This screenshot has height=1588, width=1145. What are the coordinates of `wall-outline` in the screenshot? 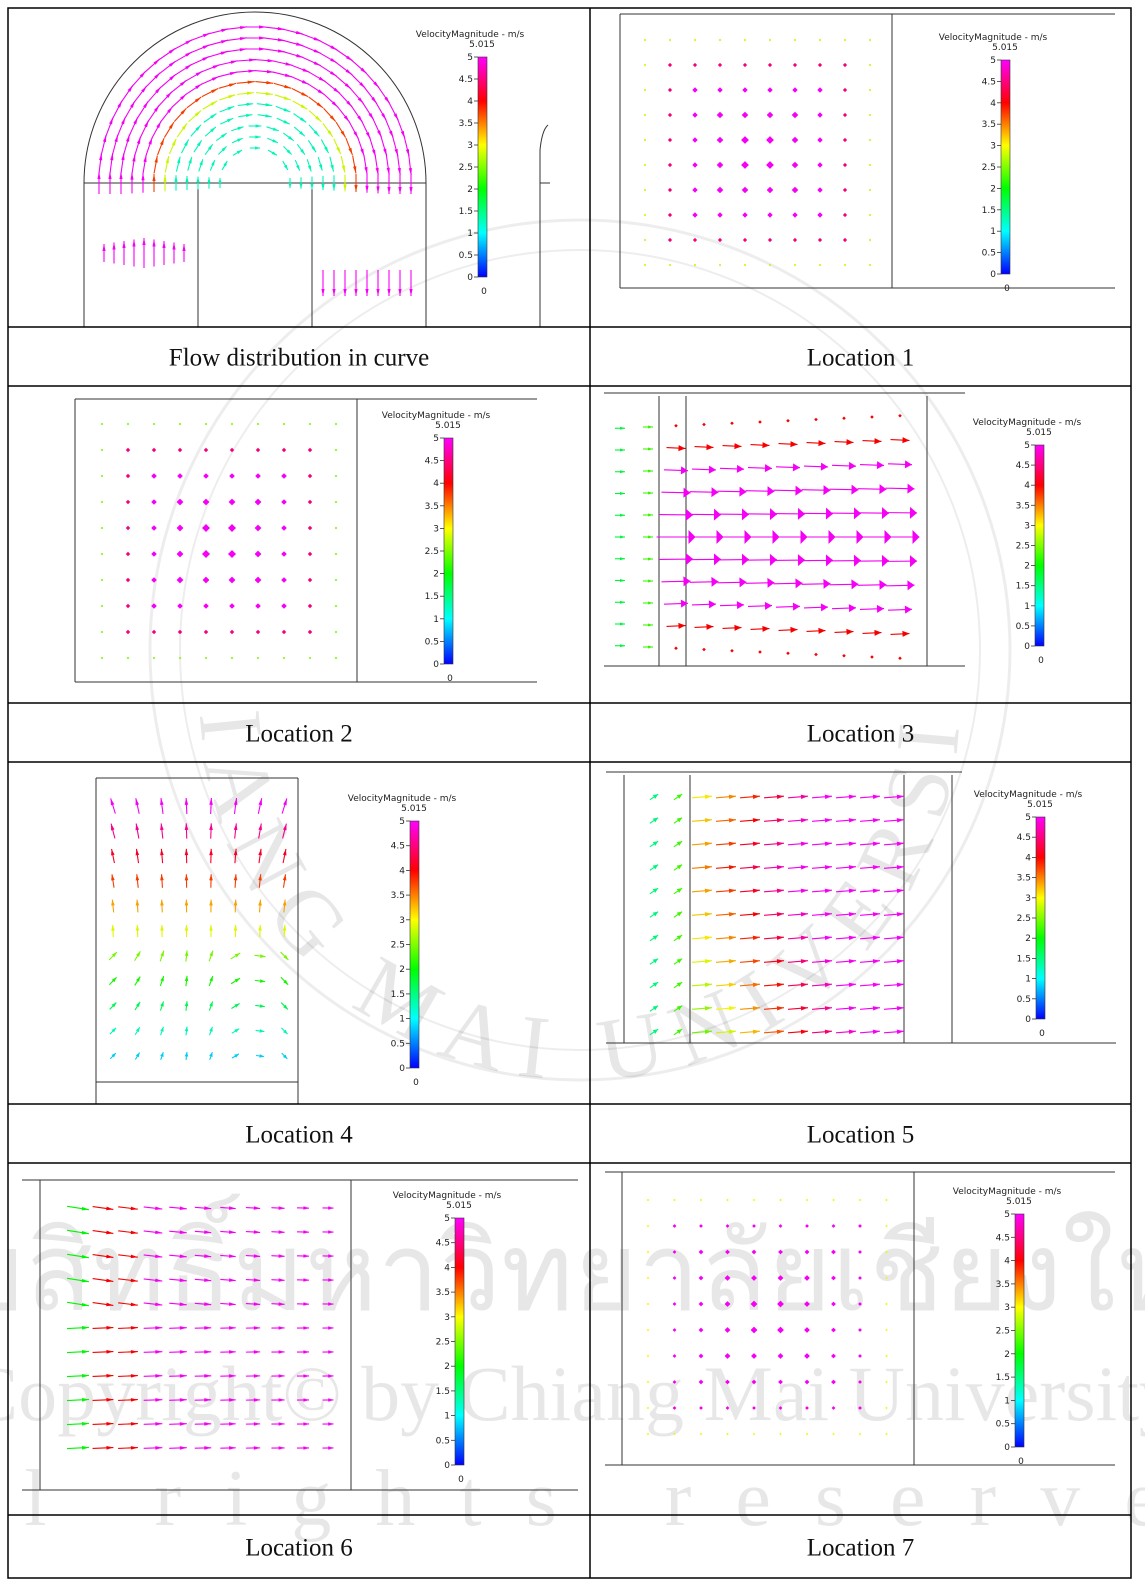 It's located at (544, 225).